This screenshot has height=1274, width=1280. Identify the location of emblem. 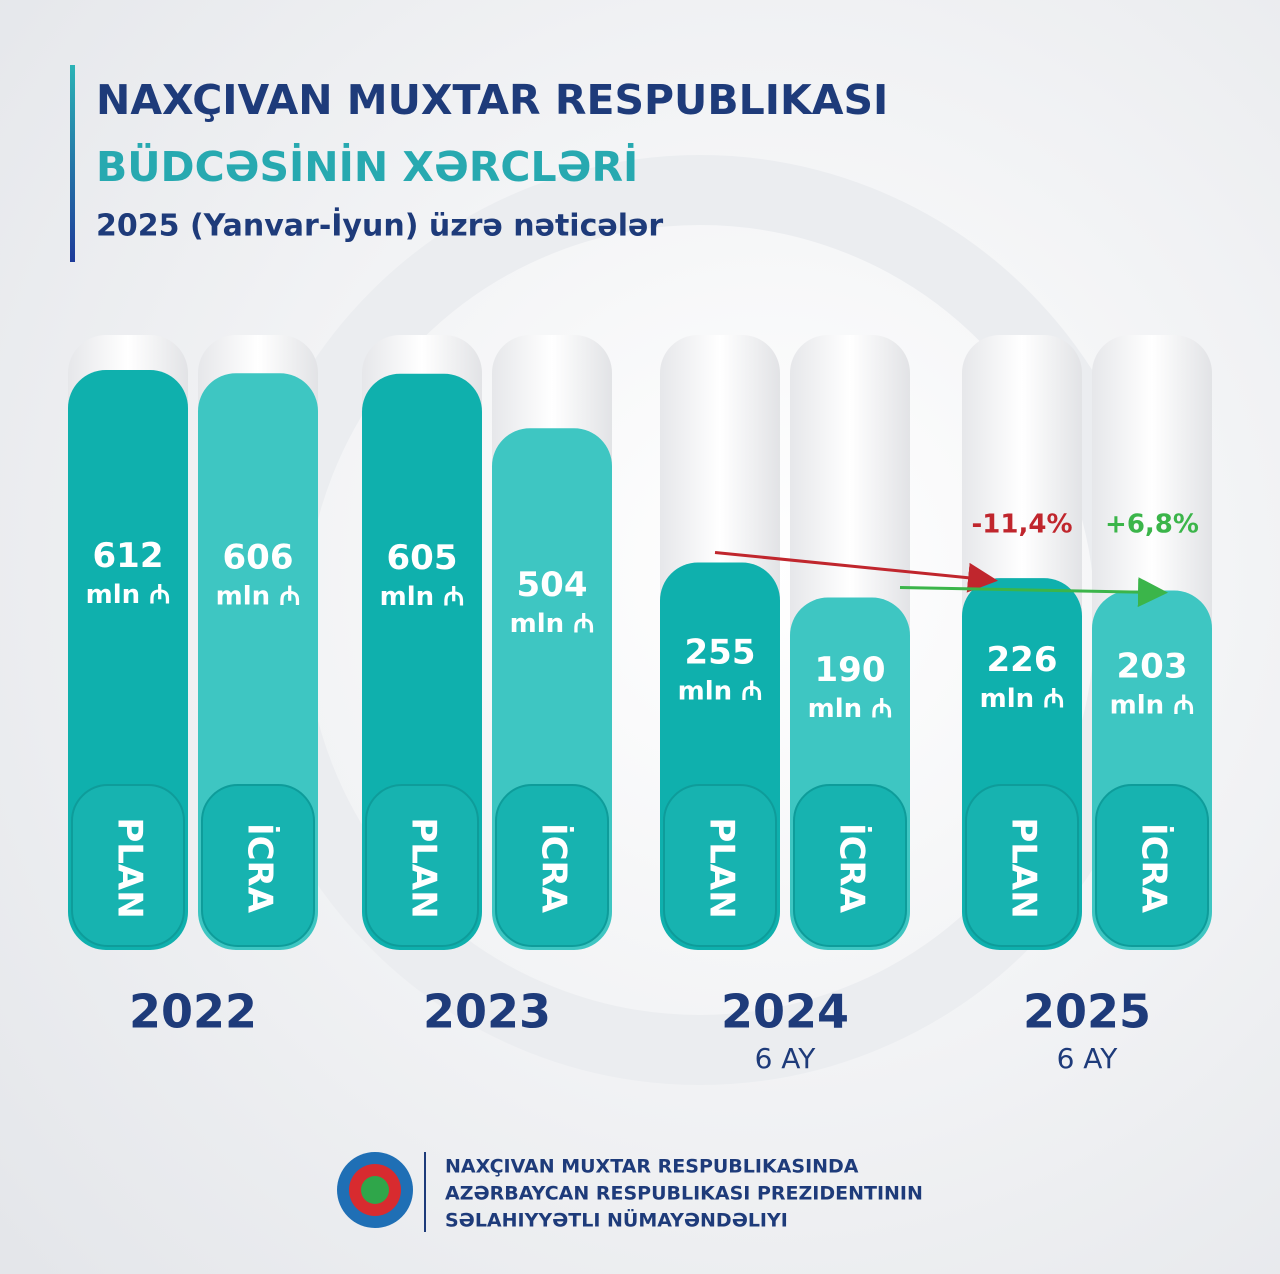
(375, 1190).